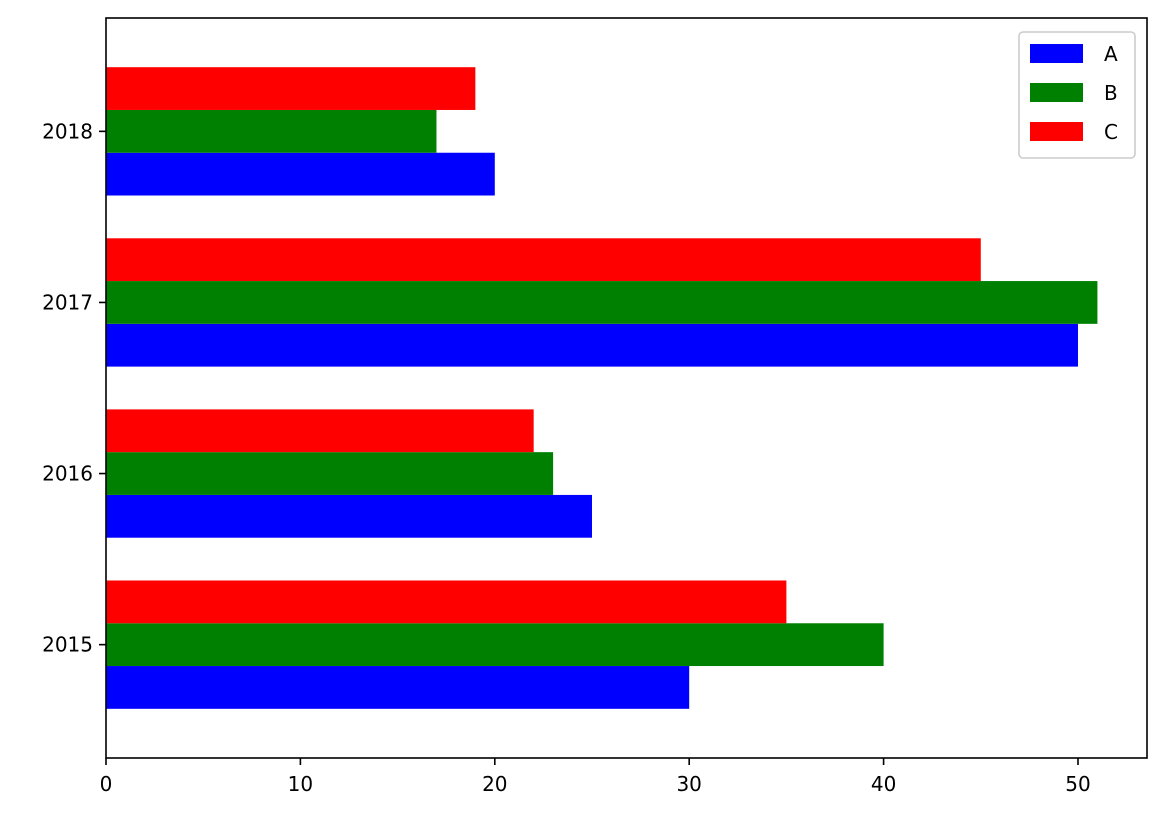 Image resolution: width=1166 pixels, height=822 pixels. I want to click on legend-label-A: A, so click(1111, 54).